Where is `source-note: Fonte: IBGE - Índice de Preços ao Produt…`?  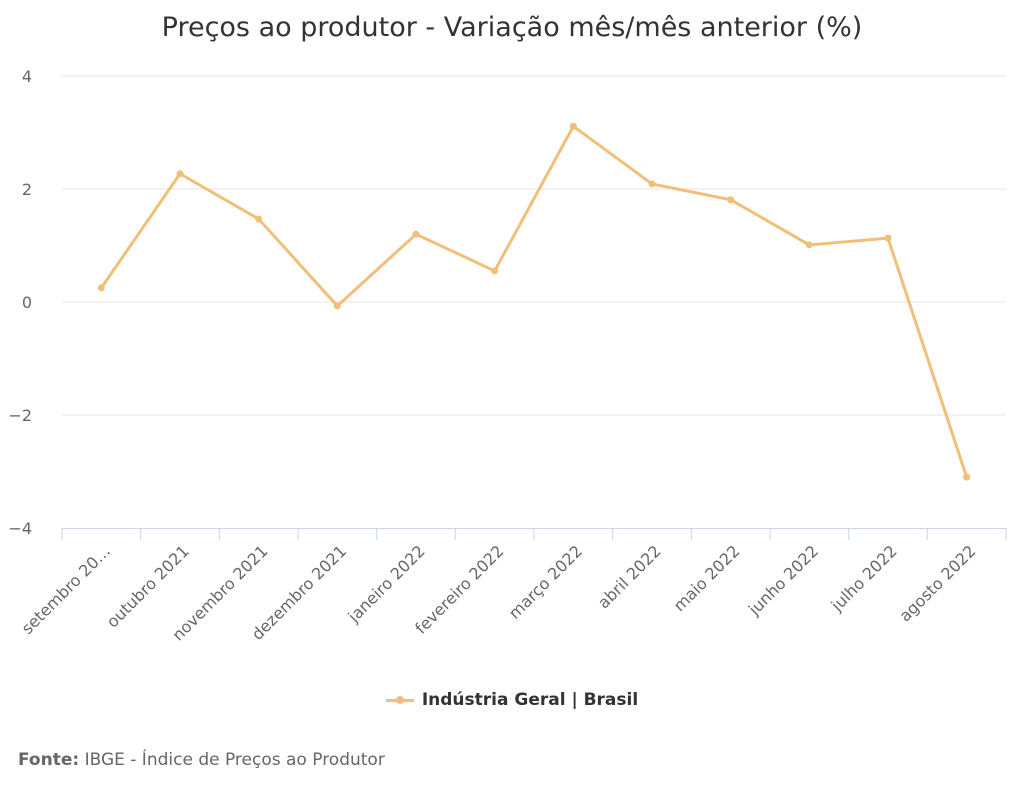 source-note: Fonte: IBGE - Índice de Preços ao Produt… is located at coordinates (201, 760).